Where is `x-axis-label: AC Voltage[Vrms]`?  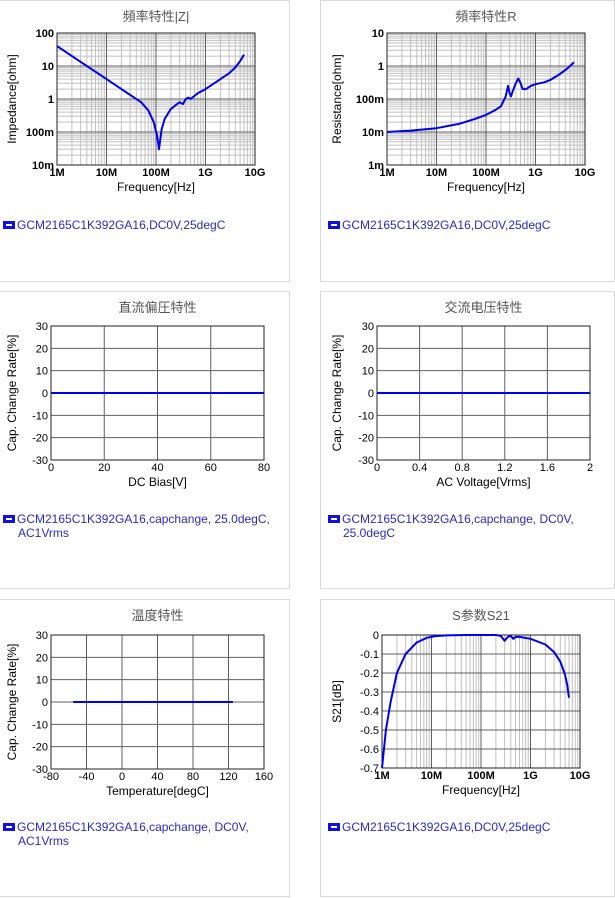 x-axis-label: AC Voltage[Vrms] is located at coordinates (483, 482).